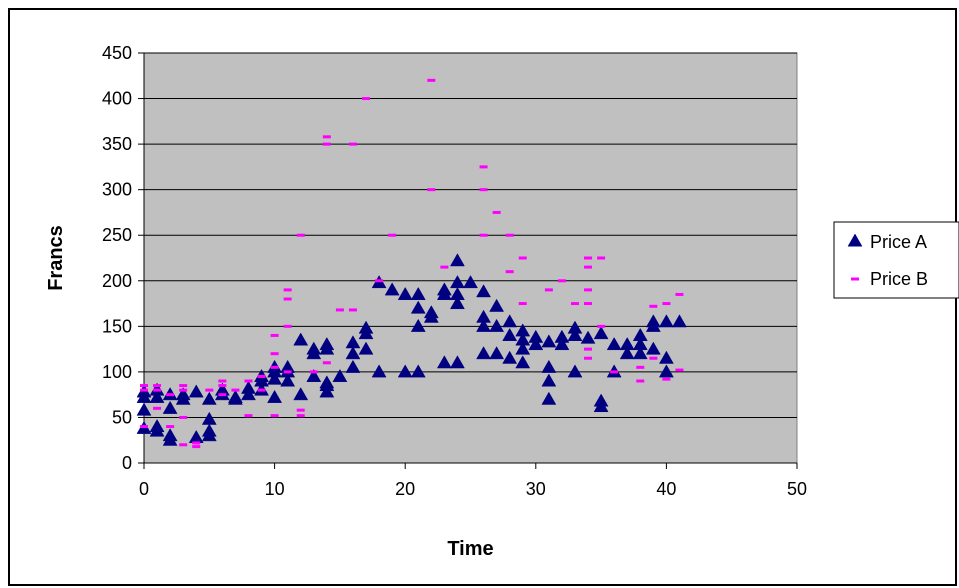  What do you see at coordinates (117, 326) in the screenshot?
I see `y-tick-label: 150` at bounding box center [117, 326].